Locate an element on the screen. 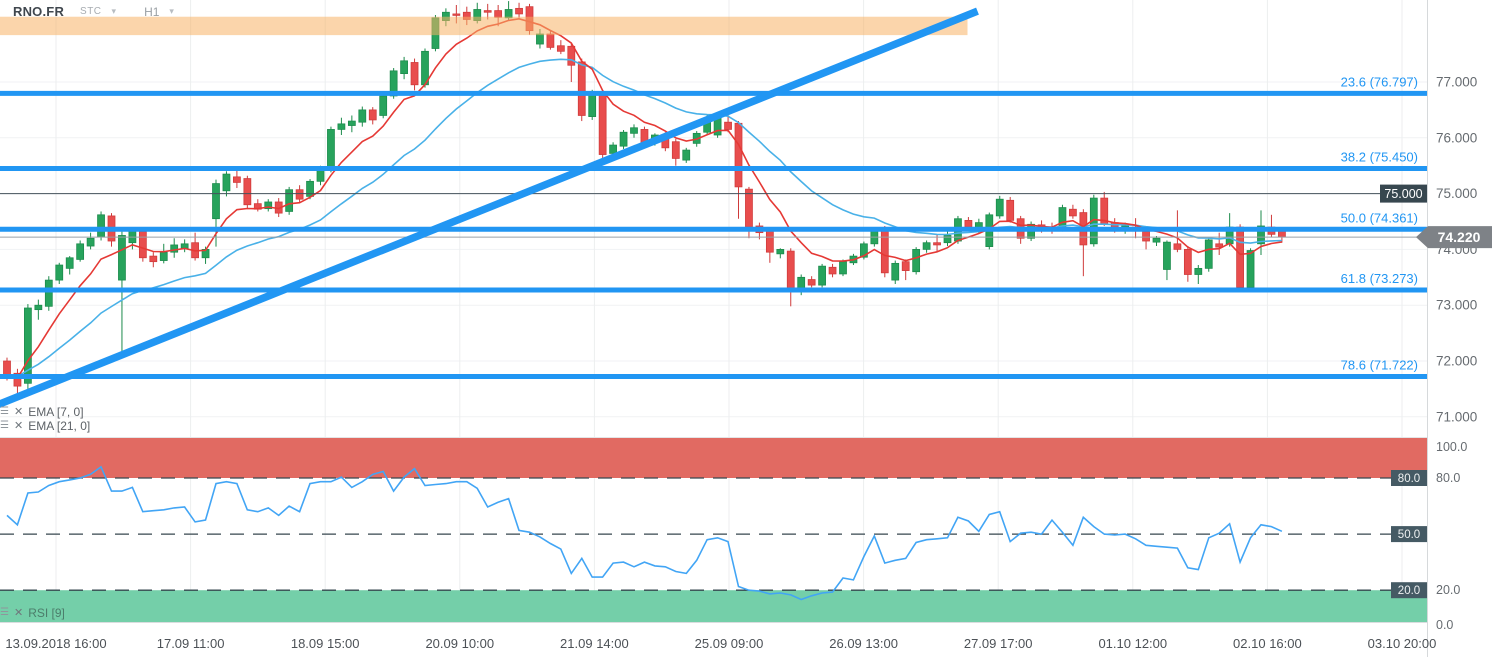 The width and height of the screenshot is (1492, 657). time-axis-label: 18.09 15:00 is located at coordinates (325, 643).